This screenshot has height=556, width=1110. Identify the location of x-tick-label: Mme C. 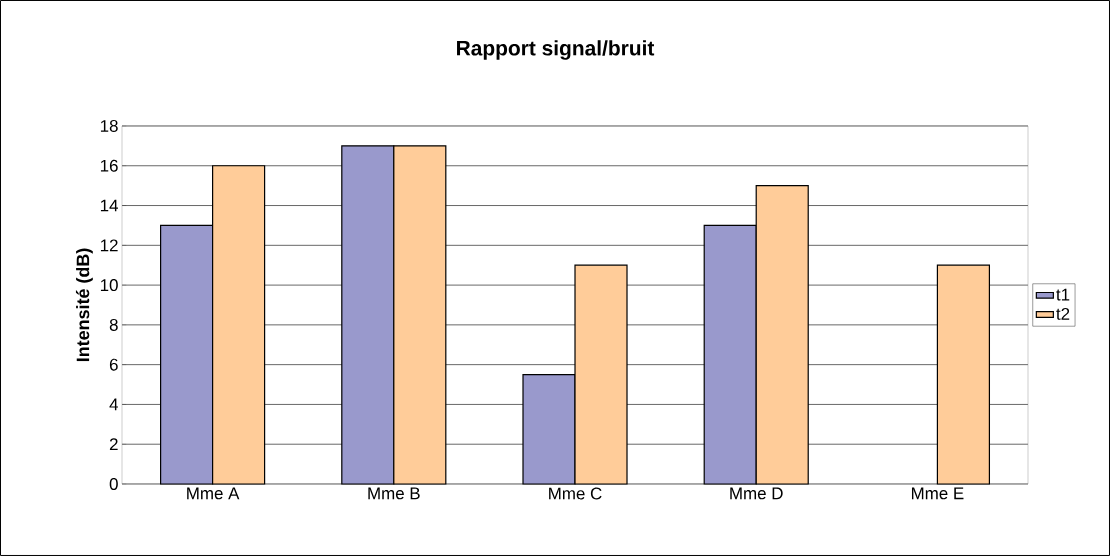
(575, 493).